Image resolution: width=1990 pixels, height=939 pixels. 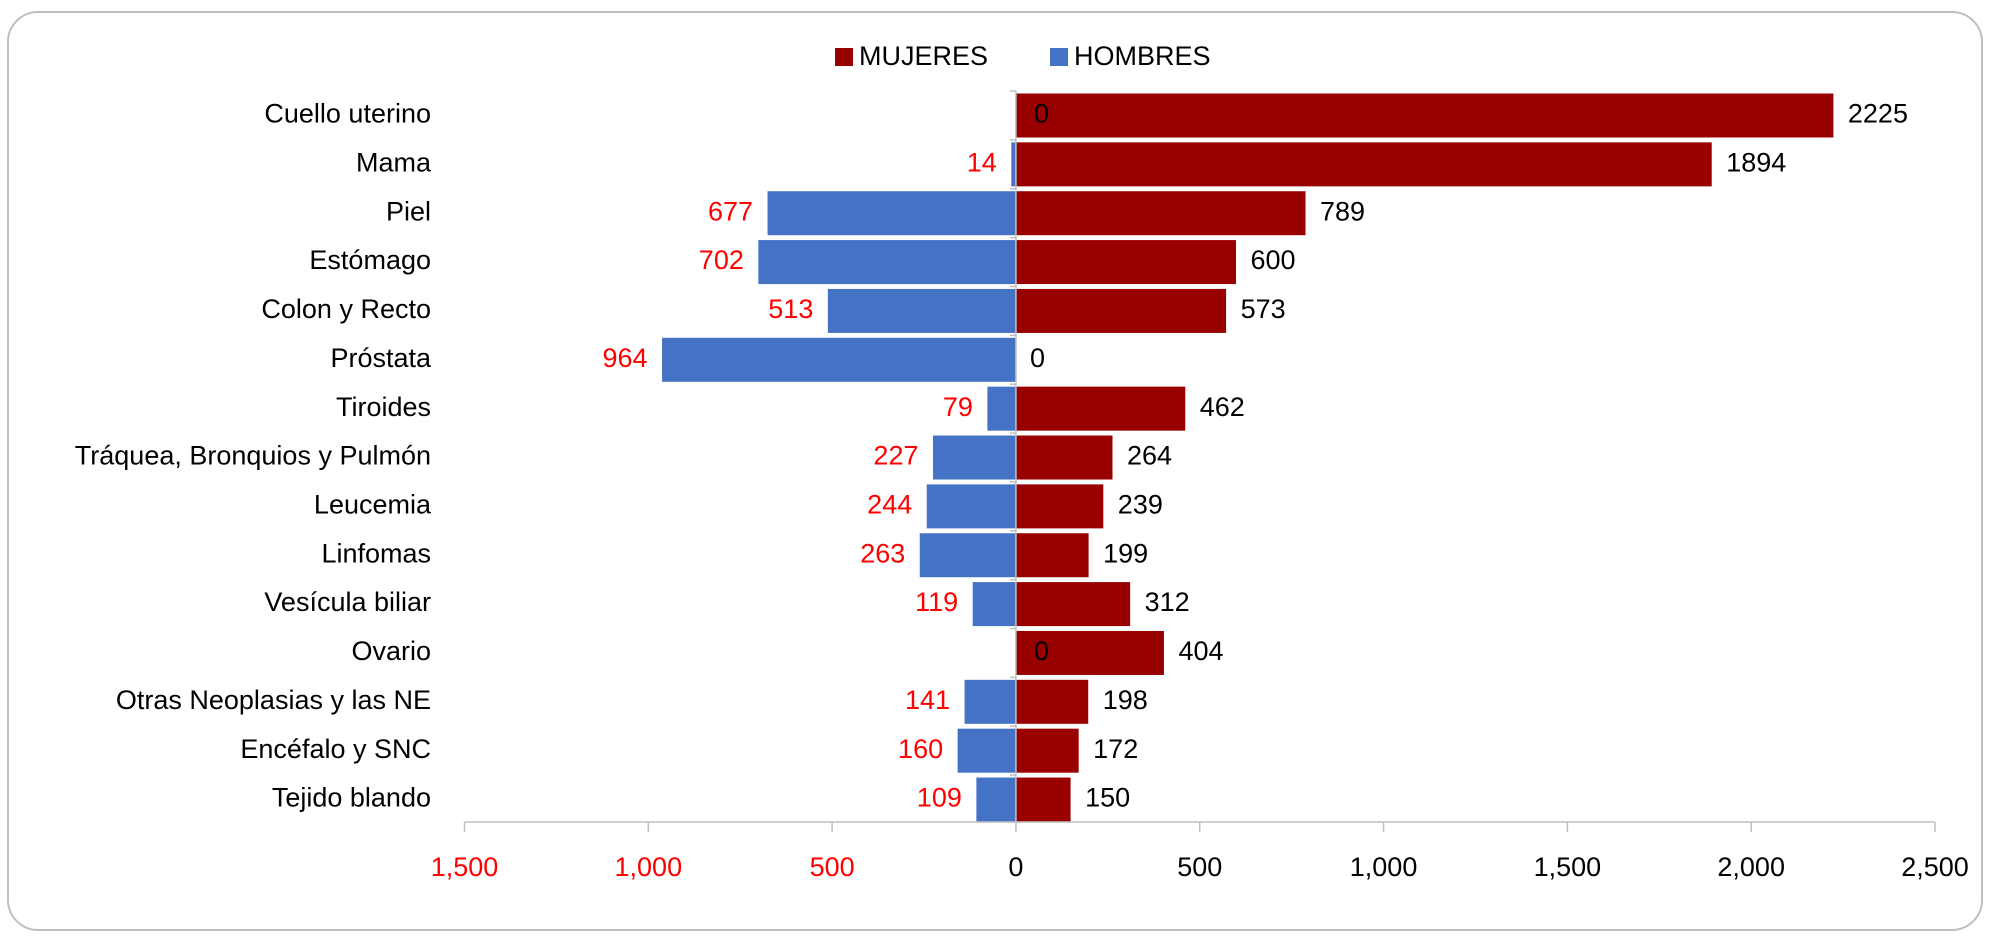 I want to click on data-label: 677, so click(x=730, y=211).